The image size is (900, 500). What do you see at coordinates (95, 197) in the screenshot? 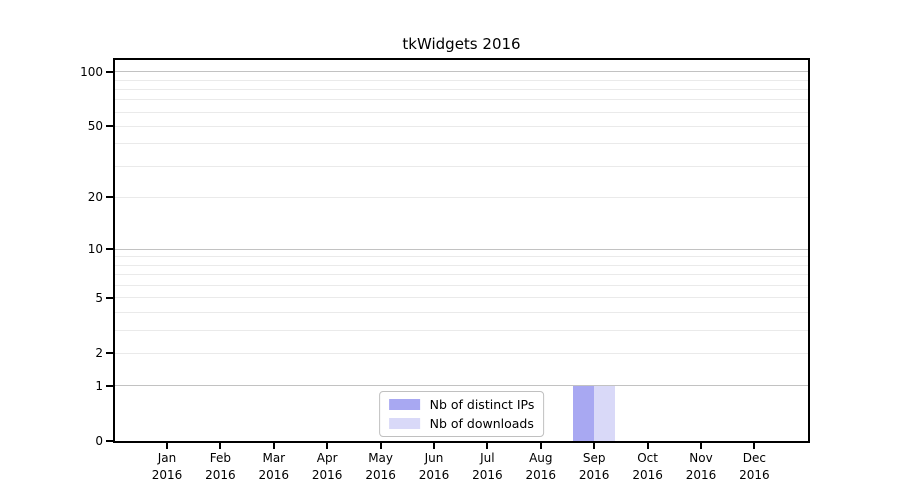
I see `y-axis-tick-label: 20` at bounding box center [95, 197].